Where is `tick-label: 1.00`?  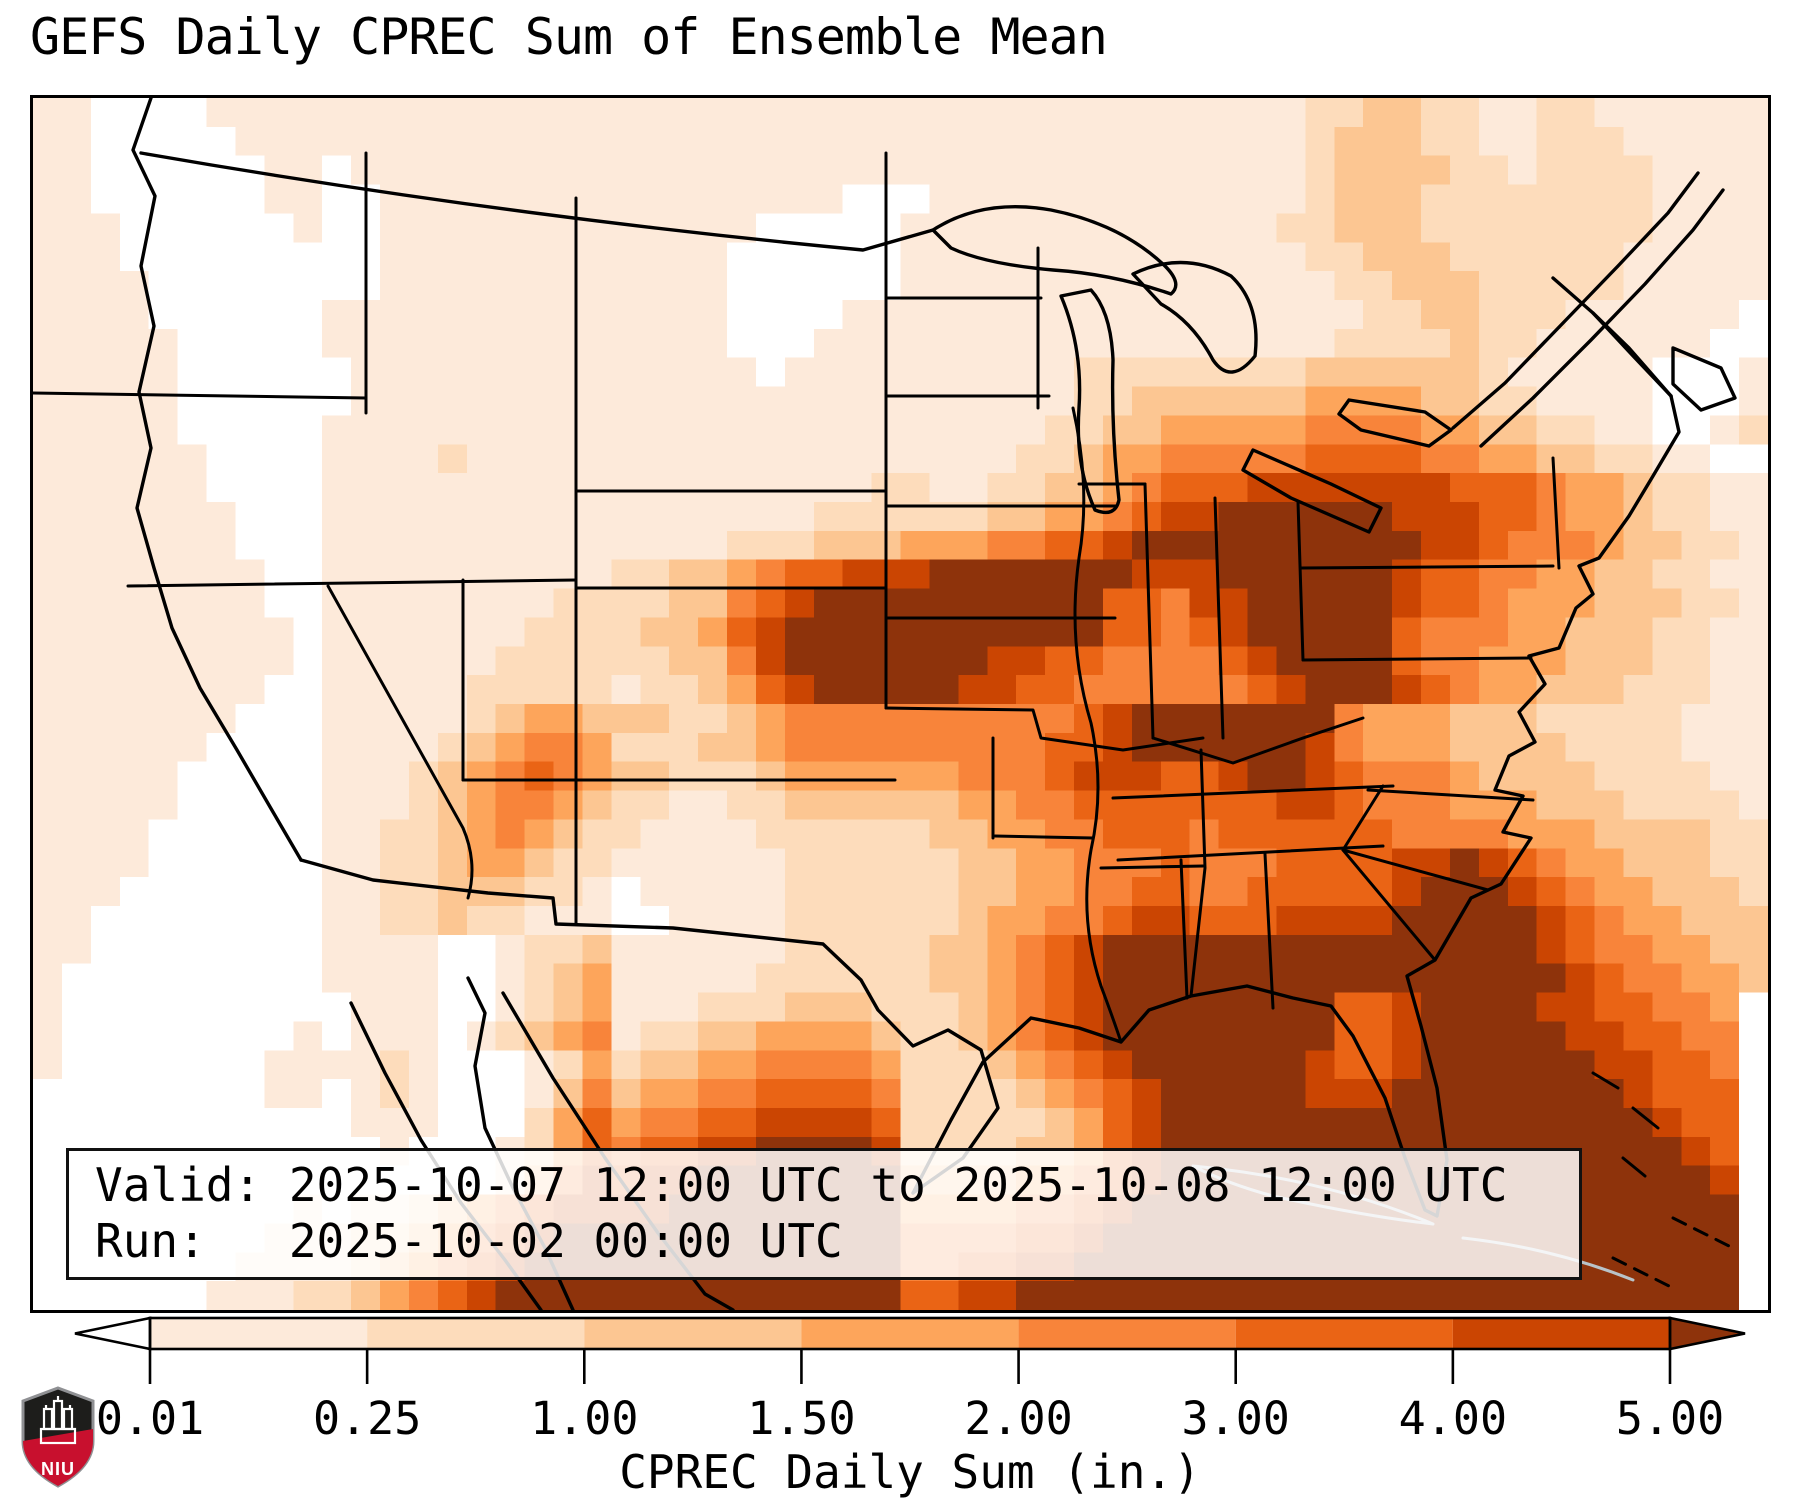 tick-label: 1.00 is located at coordinates (584, 1418).